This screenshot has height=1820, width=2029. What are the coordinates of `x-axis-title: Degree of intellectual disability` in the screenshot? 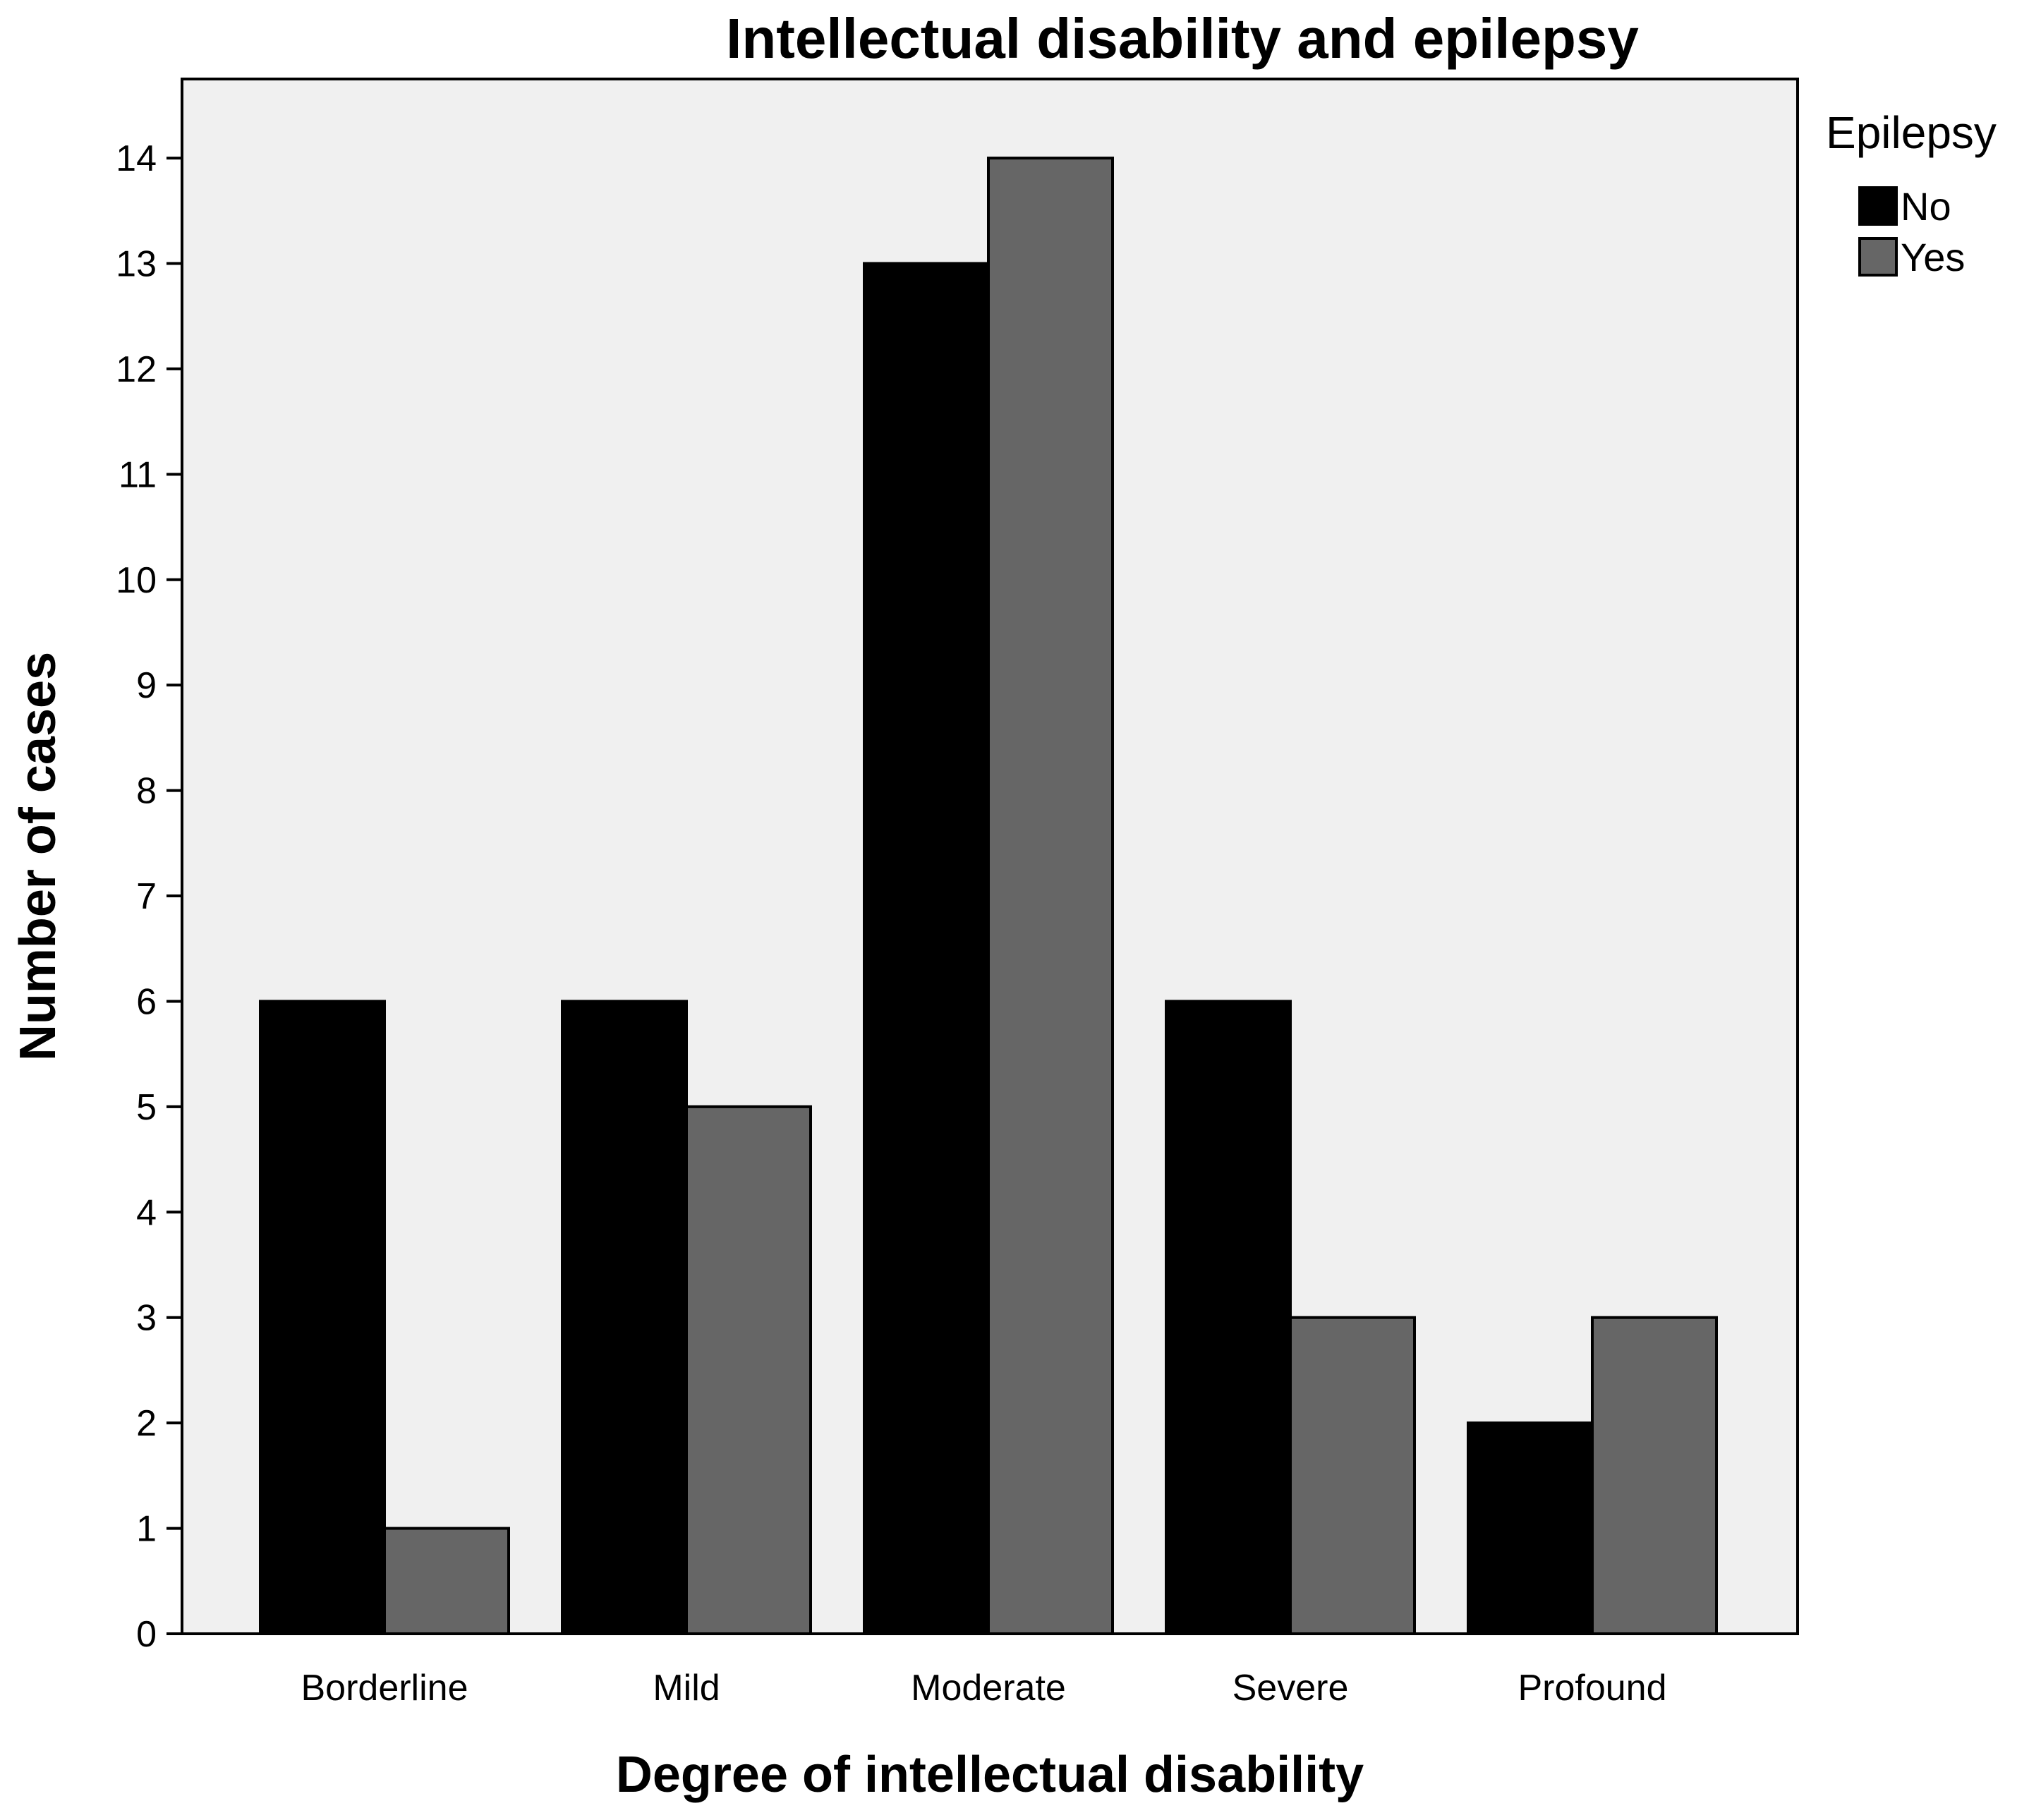 It's located at (990, 1775).